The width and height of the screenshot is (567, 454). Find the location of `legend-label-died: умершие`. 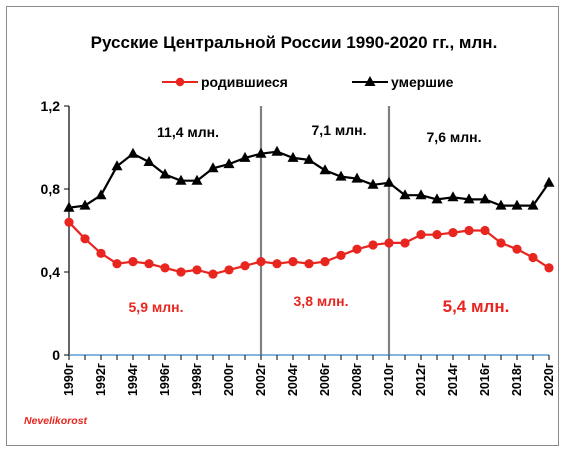

legend-label-died: умершие is located at coordinates (422, 82).